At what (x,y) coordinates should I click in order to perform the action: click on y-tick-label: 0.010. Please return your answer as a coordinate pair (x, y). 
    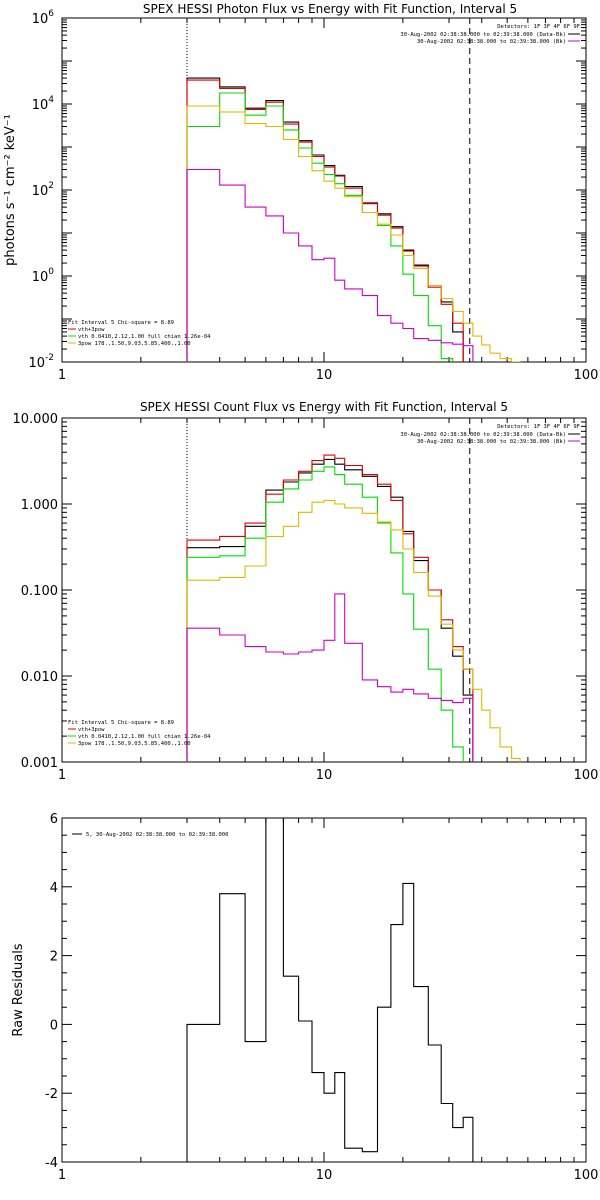
    Looking at the image, I should click on (39, 677).